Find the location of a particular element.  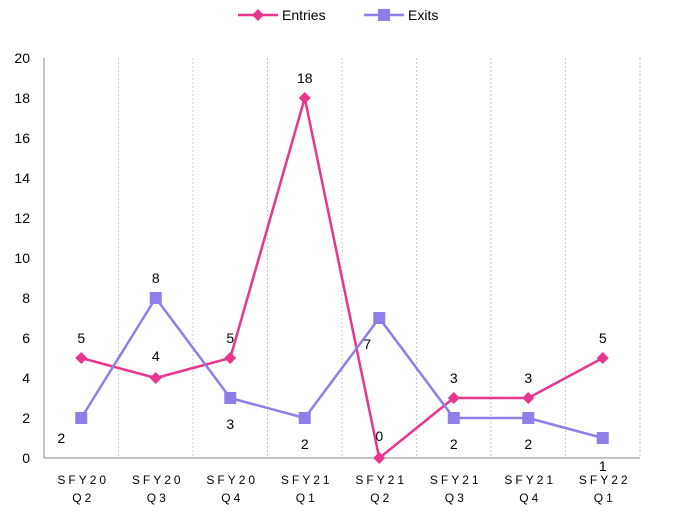

y-tick-label: 6 is located at coordinates (26, 338).